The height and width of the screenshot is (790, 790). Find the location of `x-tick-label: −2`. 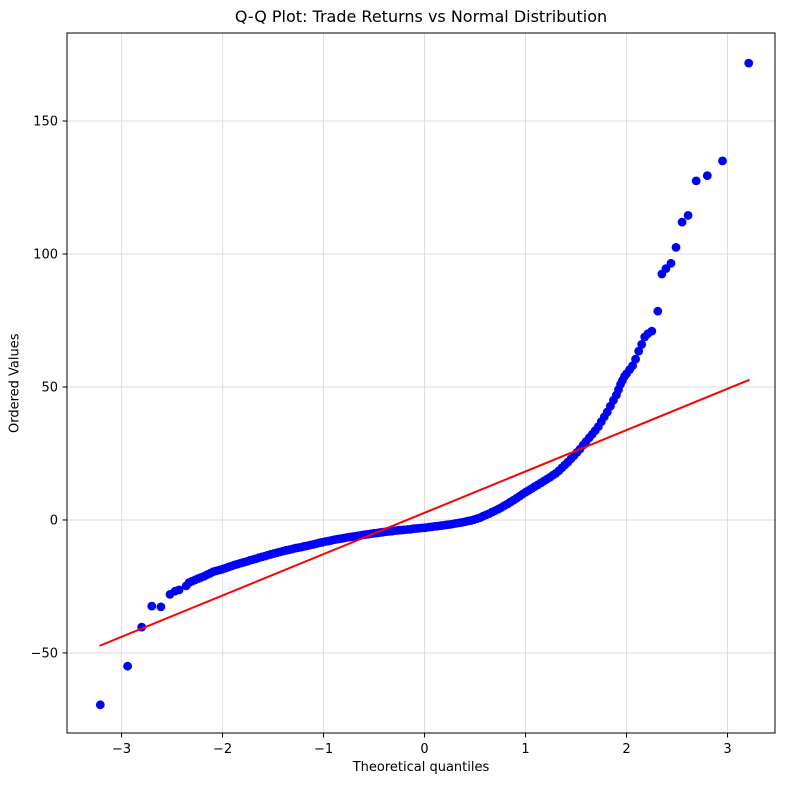

x-tick-label: −2 is located at coordinates (222, 749).